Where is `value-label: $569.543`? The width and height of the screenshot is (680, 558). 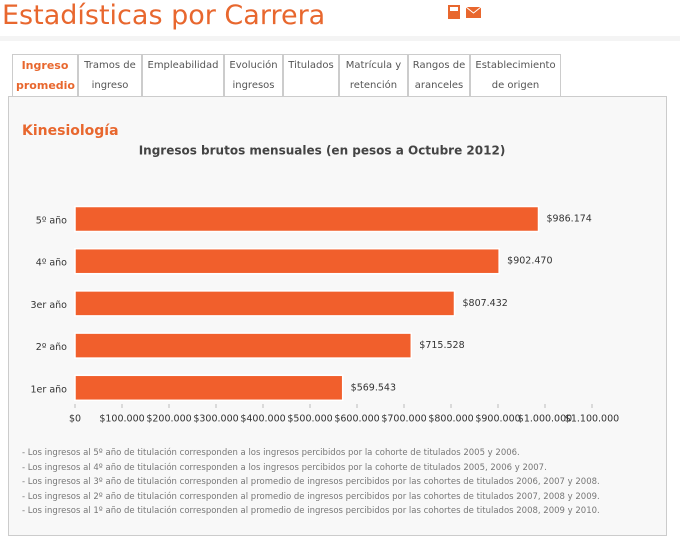
value-label: $569.543 is located at coordinates (373, 387).